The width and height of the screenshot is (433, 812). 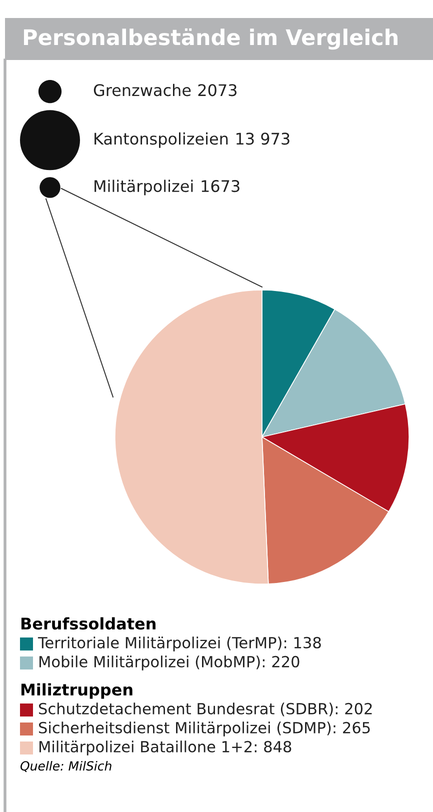 I want to click on legend-label: Militärpolizei Bataillone 1+2: 848, so click(x=166, y=748).